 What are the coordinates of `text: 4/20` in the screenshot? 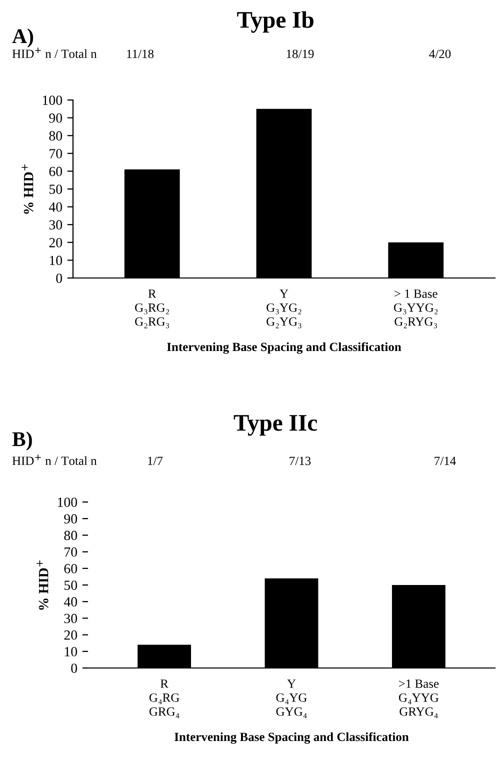 It's located at (440, 54).